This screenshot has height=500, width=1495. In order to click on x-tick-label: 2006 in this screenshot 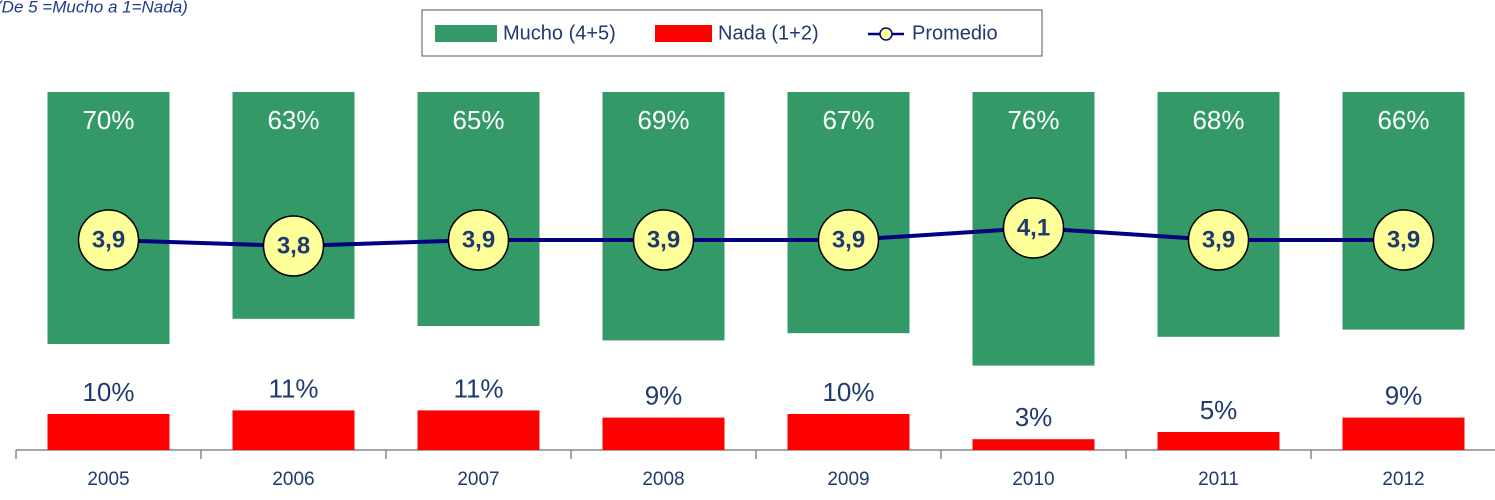, I will do `click(293, 479)`.